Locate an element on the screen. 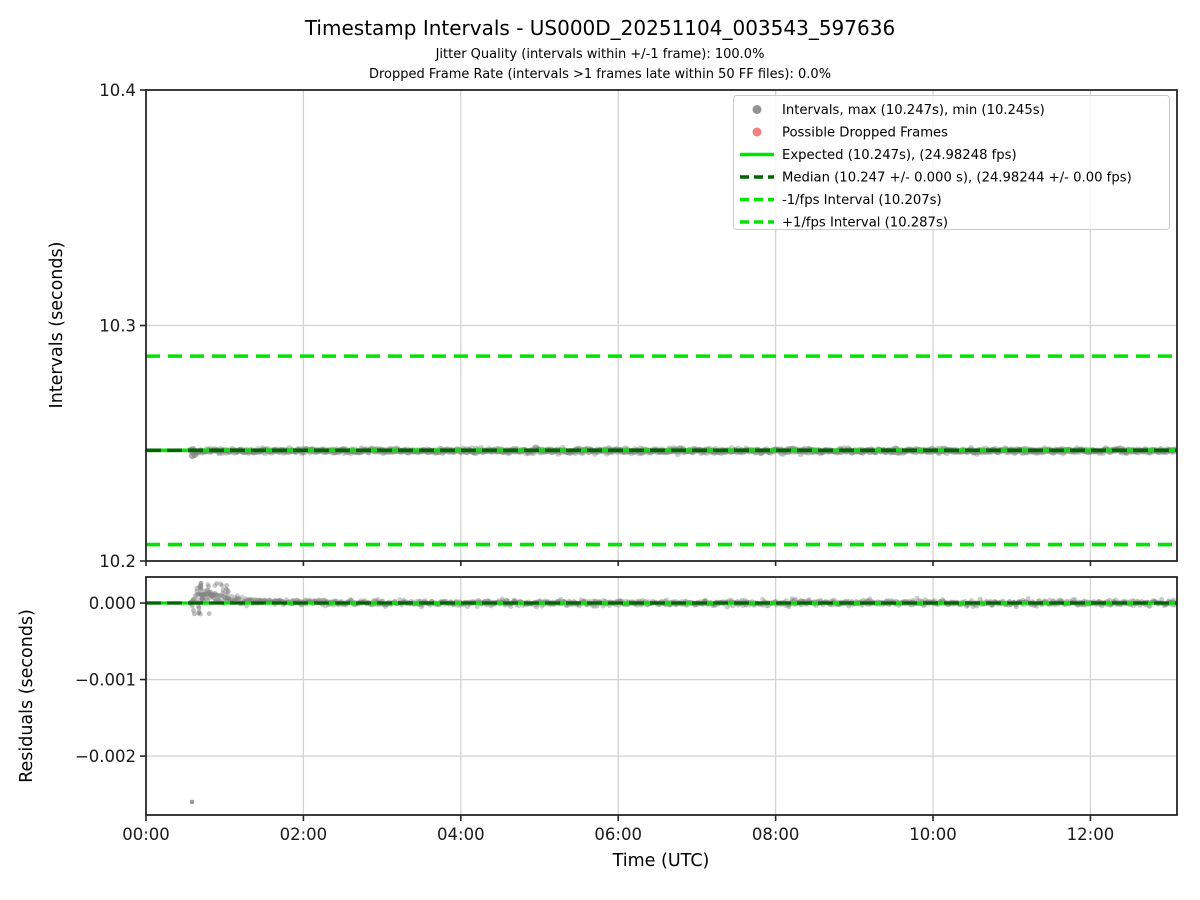 This screenshot has height=900, width=1200. legend-label: +1/fps Interval (10.287s) is located at coordinates (865, 223).